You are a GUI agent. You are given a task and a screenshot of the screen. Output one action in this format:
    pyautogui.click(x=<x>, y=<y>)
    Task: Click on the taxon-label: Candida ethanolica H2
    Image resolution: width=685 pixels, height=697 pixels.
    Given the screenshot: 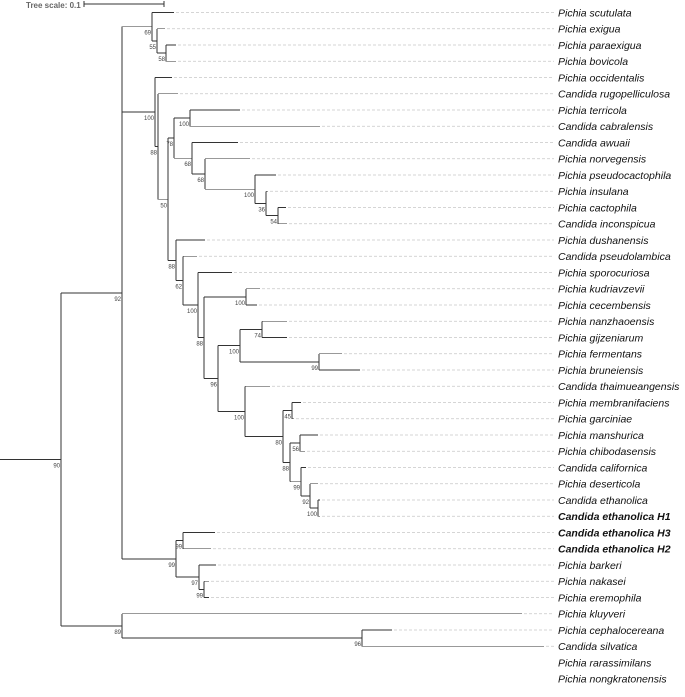 What is the action you would take?
    pyautogui.click(x=614, y=550)
    